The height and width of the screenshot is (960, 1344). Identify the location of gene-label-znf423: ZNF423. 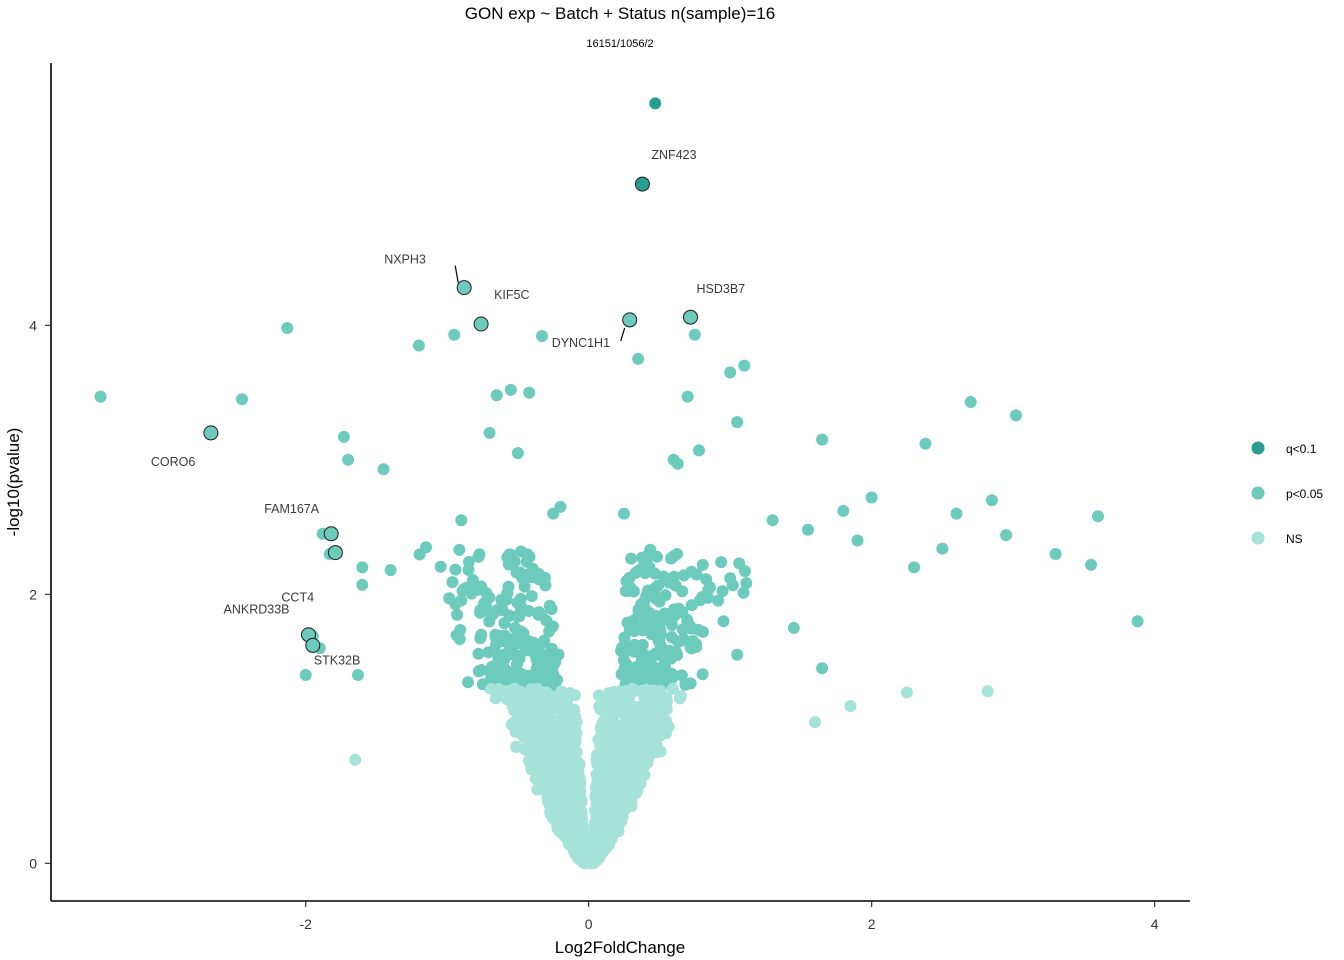
(673, 155).